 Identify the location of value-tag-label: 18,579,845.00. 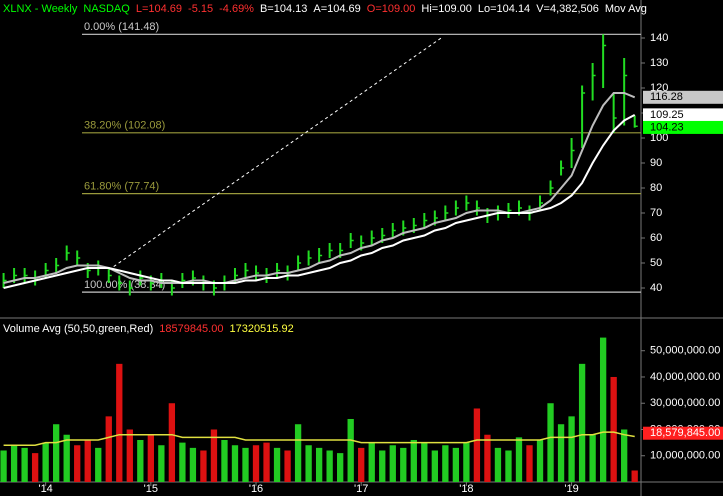
(685, 433).